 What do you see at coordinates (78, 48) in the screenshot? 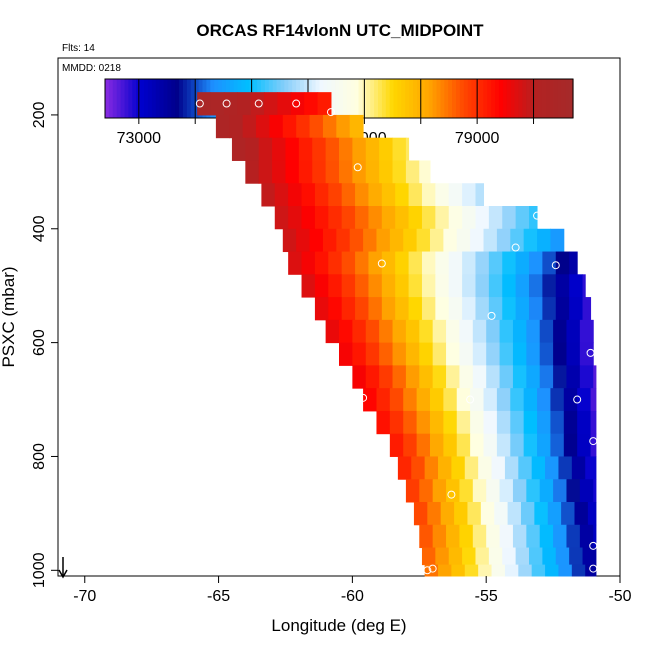
I see `flights-note: Flts: 14` at bounding box center [78, 48].